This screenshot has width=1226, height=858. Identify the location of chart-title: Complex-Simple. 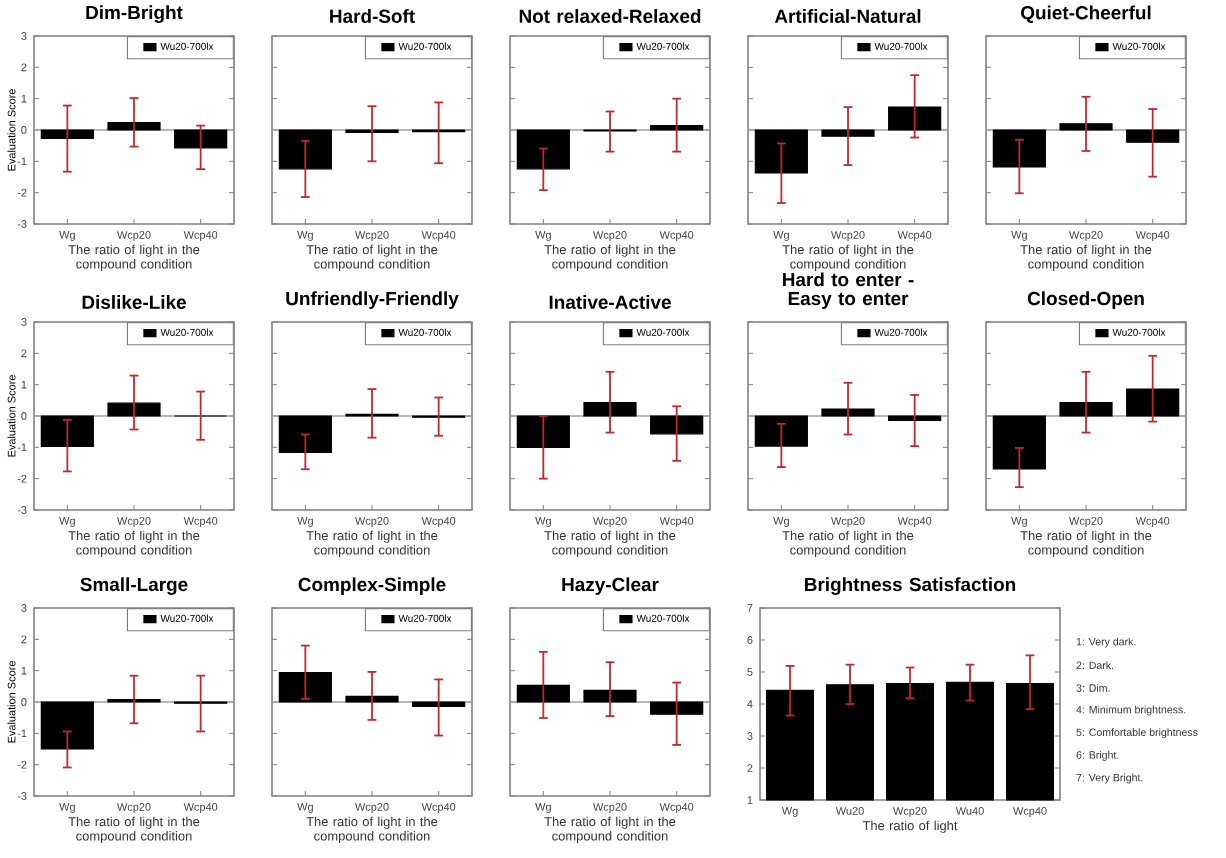
(372, 586).